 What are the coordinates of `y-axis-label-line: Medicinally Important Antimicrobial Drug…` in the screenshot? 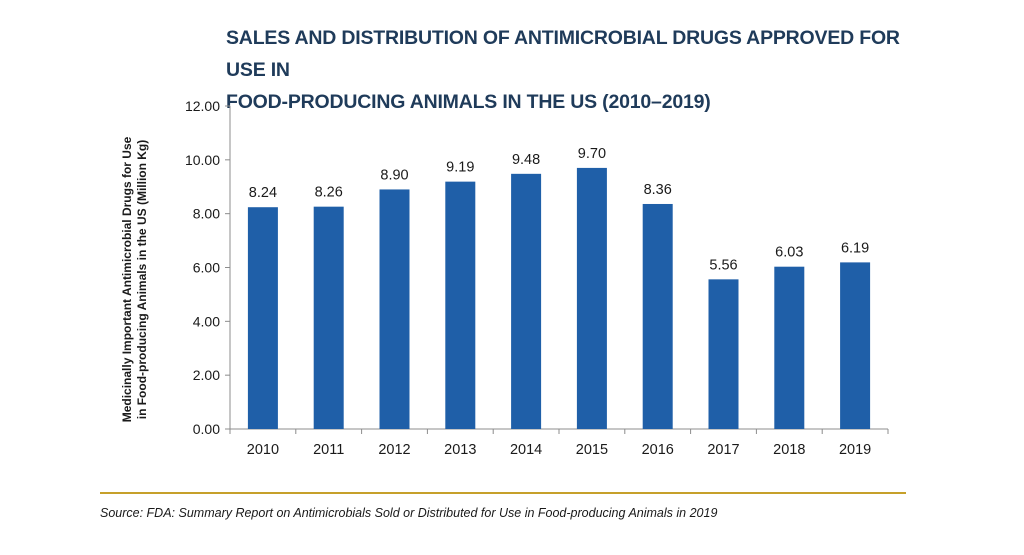 It's located at (127, 279).